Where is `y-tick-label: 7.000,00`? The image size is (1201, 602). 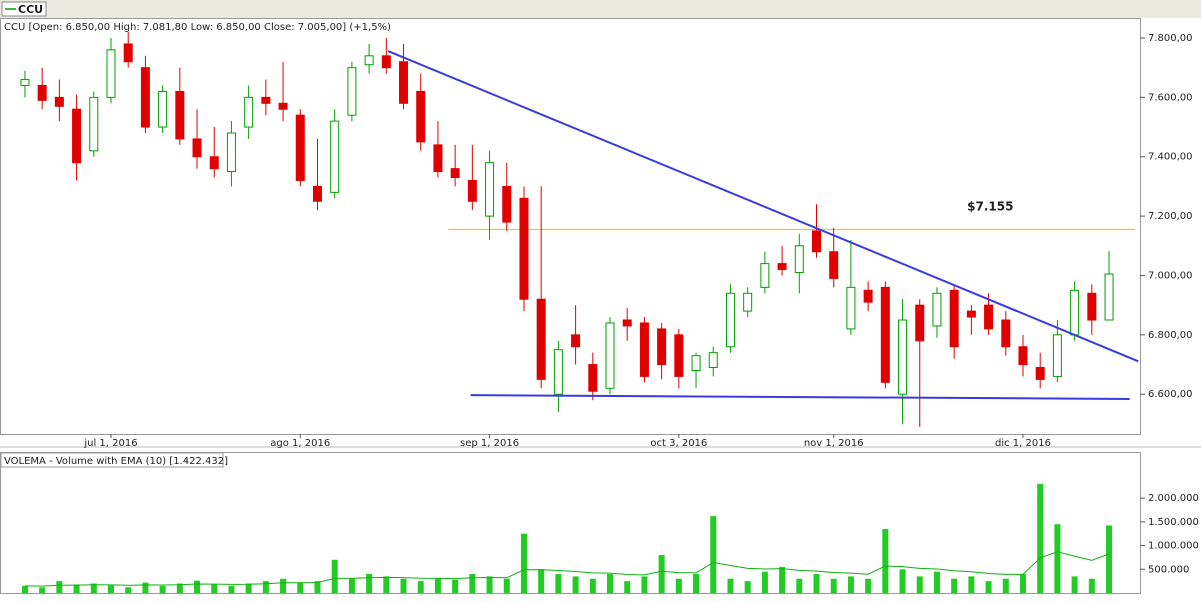 y-tick-label: 7.000,00 is located at coordinates (1170, 275).